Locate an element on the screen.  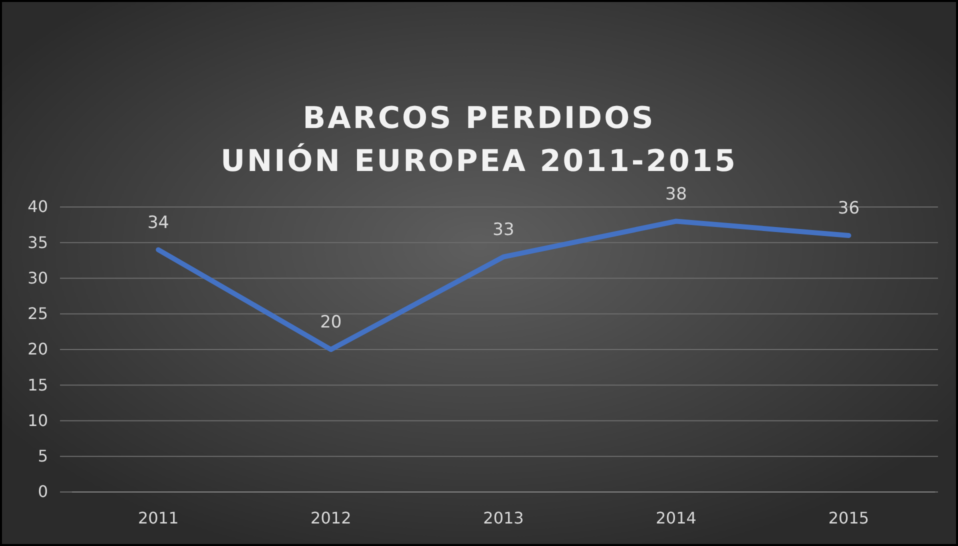
chart-title: BARCOS PERDIDOS UNIÓN EUROPEA 2011-2015 is located at coordinates (479, 140).